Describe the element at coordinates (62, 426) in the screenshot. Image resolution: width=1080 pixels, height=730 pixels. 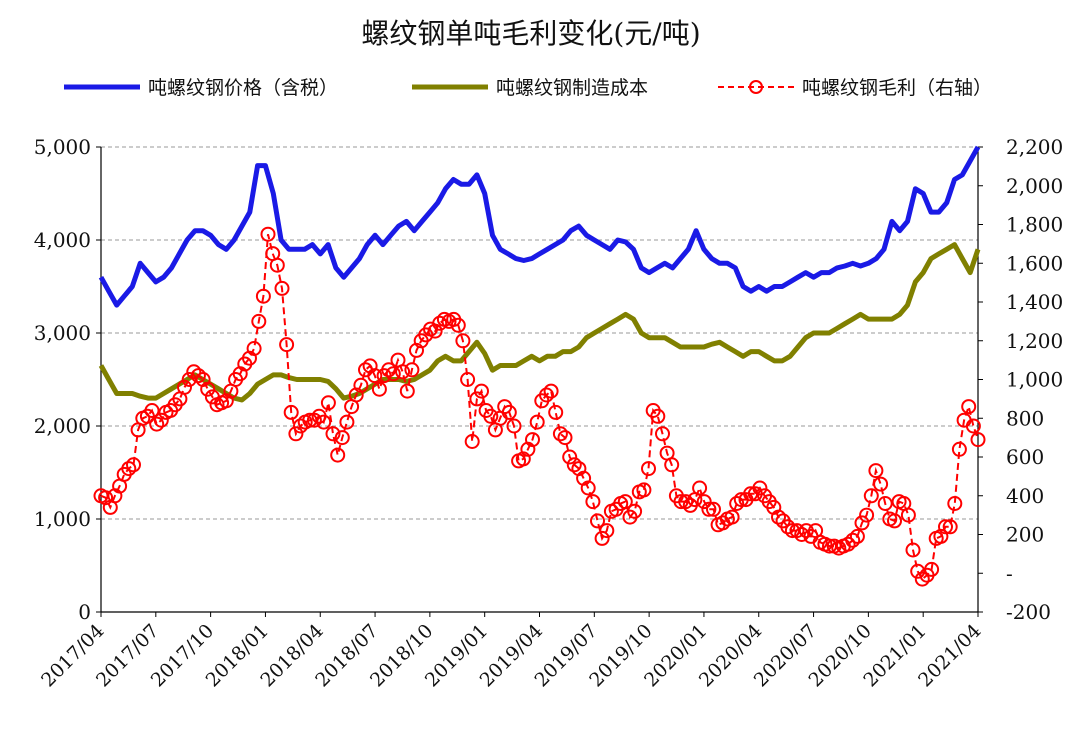
I see `left-tick-label: 2,000` at that location.